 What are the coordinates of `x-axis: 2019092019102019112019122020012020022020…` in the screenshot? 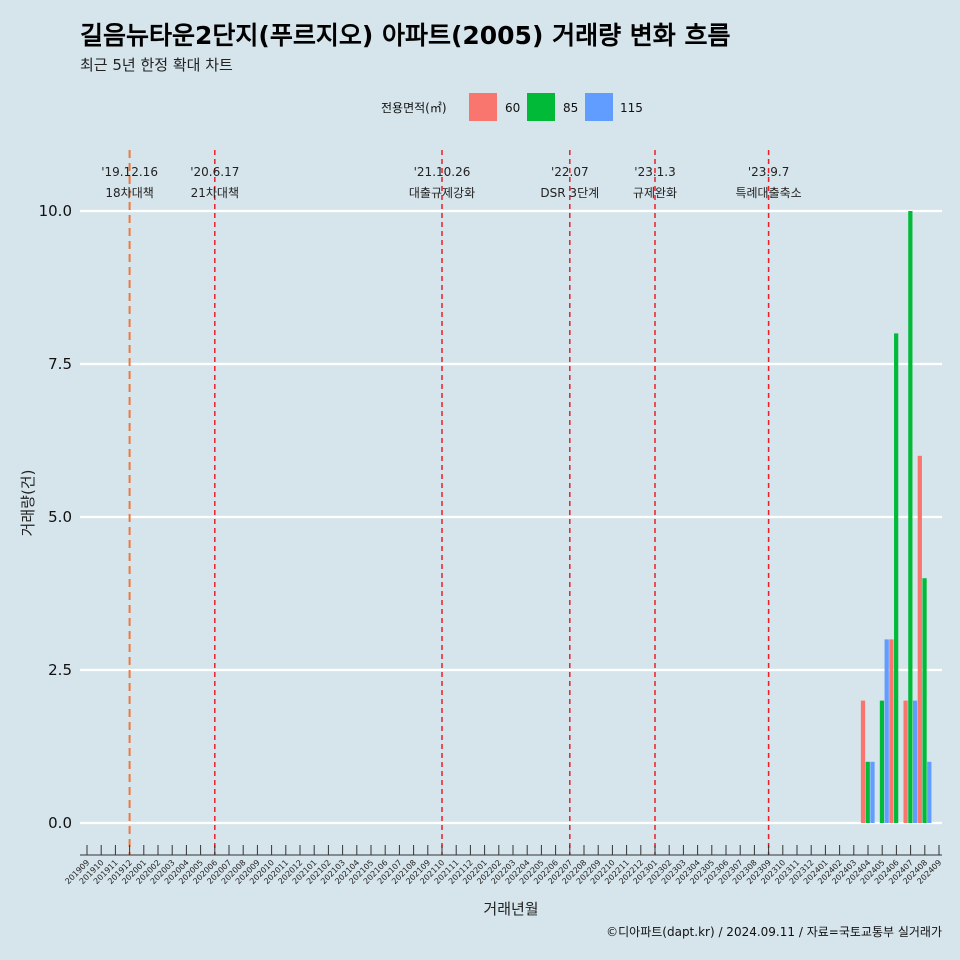 It's located at (503, 865).